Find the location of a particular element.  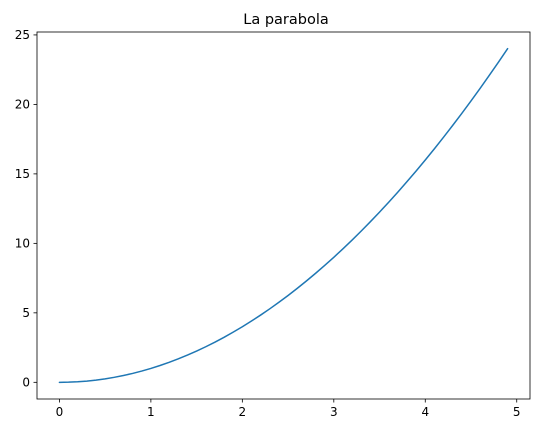

y-tick-label: 10 is located at coordinates (22, 244).